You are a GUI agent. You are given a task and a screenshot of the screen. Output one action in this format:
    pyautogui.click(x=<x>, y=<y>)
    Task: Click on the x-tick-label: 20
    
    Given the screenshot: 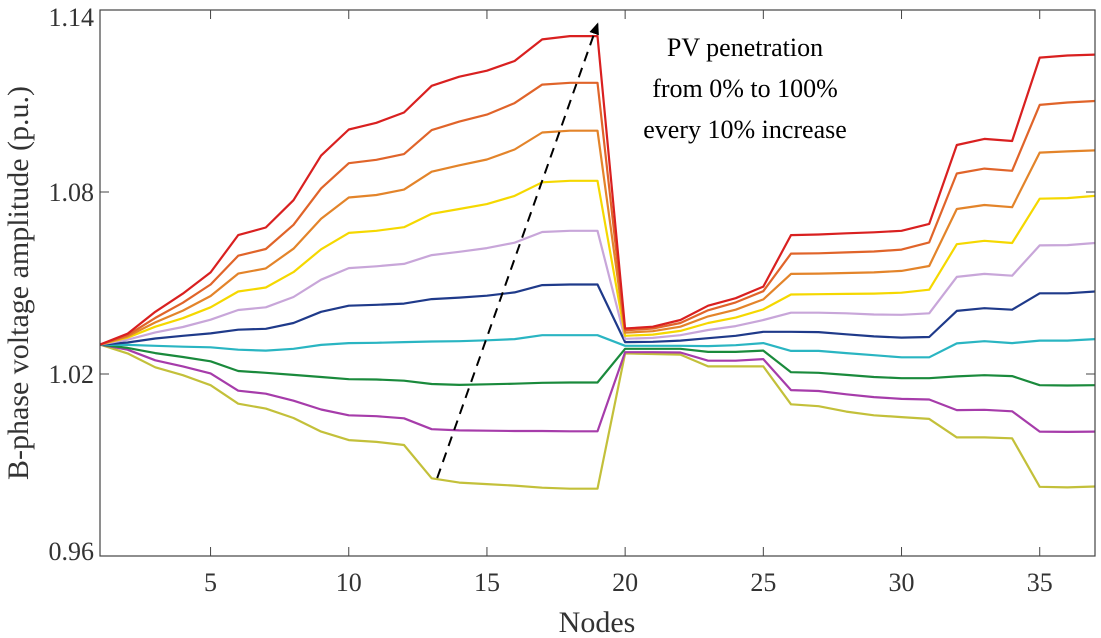 What is the action you would take?
    pyautogui.click(x=625, y=582)
    